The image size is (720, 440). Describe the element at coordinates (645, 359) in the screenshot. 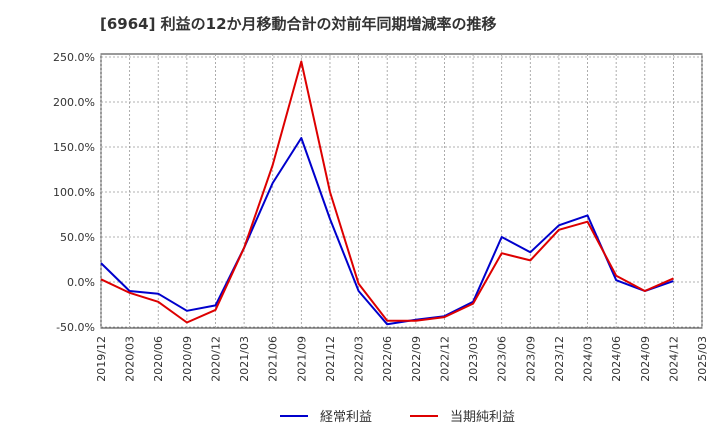

I see `x-tick-label: 2024/09` at that location.